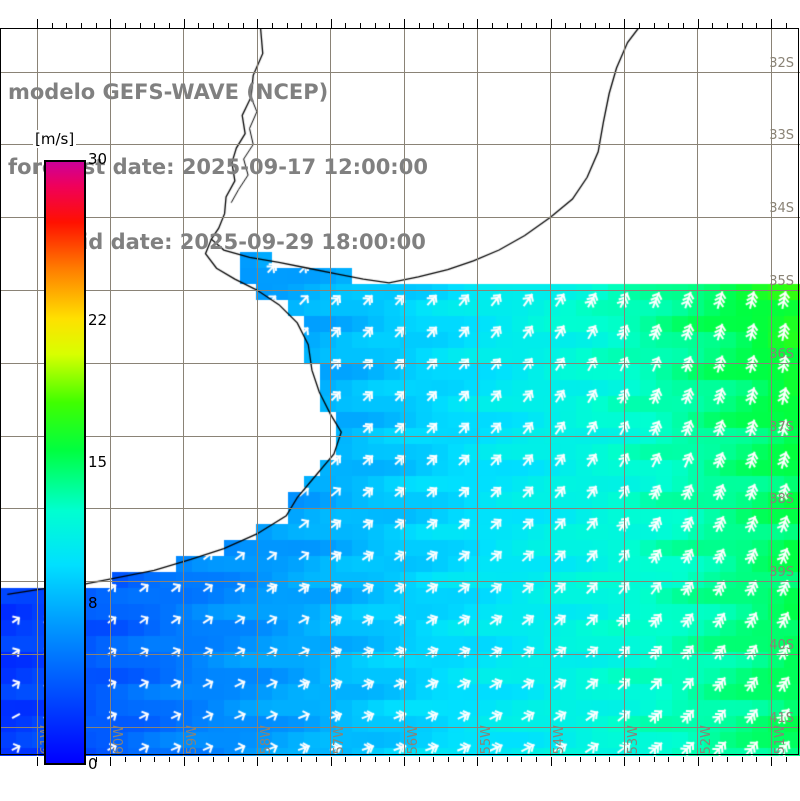 This screenshot has height=801, width=800. What do you see at coordinates (781, 281) in the screenshot?
I see `lat-label: 35S` at bounding box center [781, 281].